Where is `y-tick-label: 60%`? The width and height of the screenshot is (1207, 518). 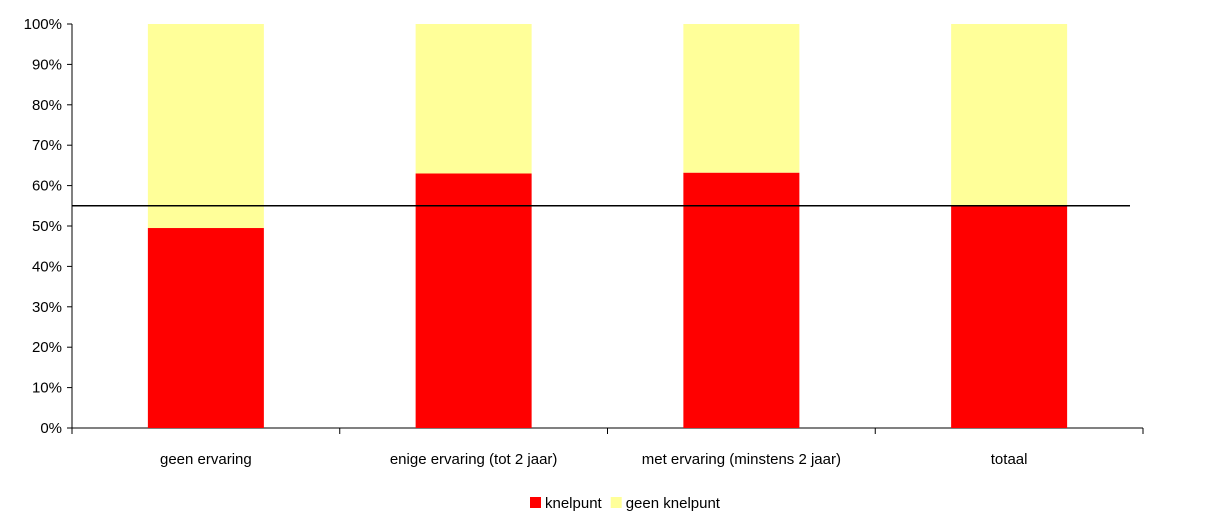
y-tick-label: 60% is located at coordinates (47, 186).